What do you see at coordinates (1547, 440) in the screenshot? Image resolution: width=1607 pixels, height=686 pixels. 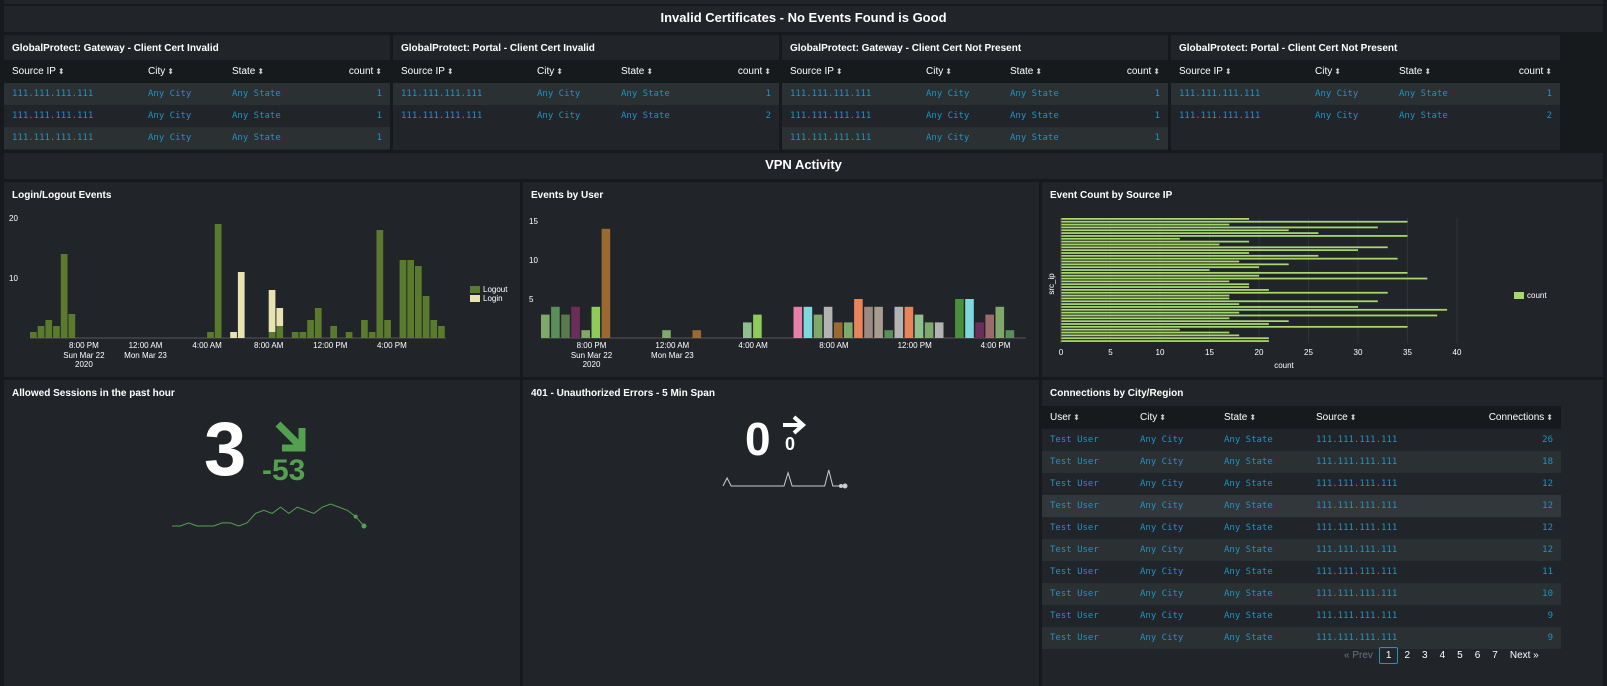 I see `table-cell: 26` at bounding box center [1547, 440].